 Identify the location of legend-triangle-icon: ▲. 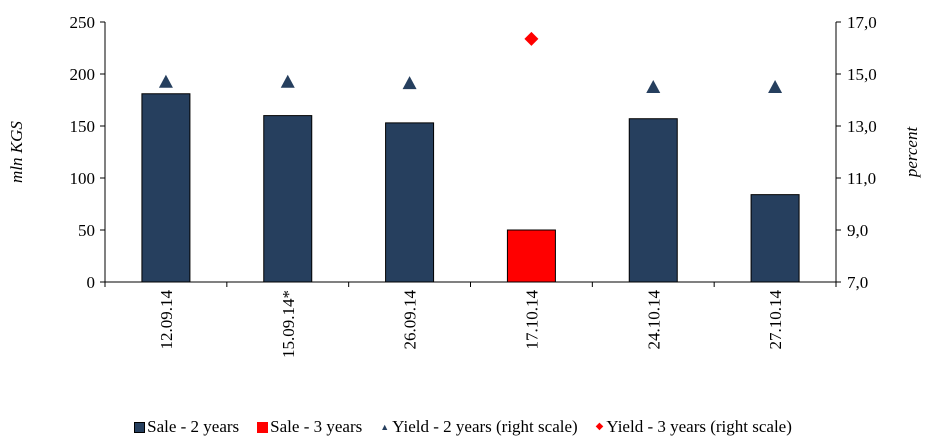
(384, 427).